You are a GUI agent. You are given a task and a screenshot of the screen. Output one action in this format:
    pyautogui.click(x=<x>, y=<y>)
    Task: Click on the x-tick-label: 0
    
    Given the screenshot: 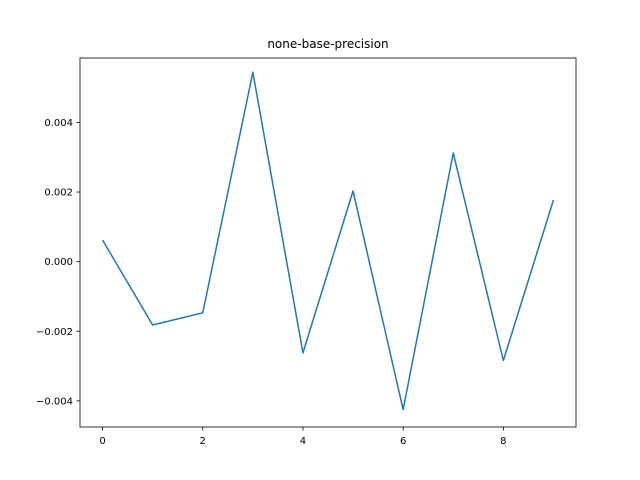 What is the action you would take?
    pyautogui.click(x=102, y=441)
    